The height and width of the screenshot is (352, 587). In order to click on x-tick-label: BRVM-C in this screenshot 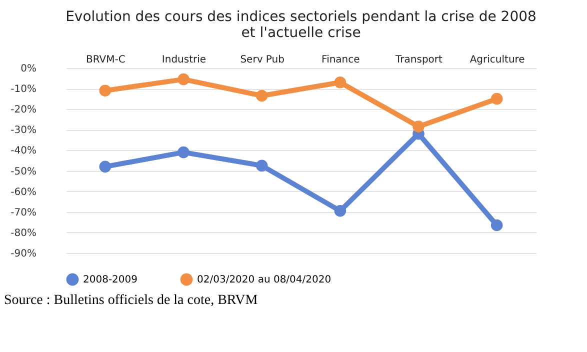, I will do `click(106, 60)`.